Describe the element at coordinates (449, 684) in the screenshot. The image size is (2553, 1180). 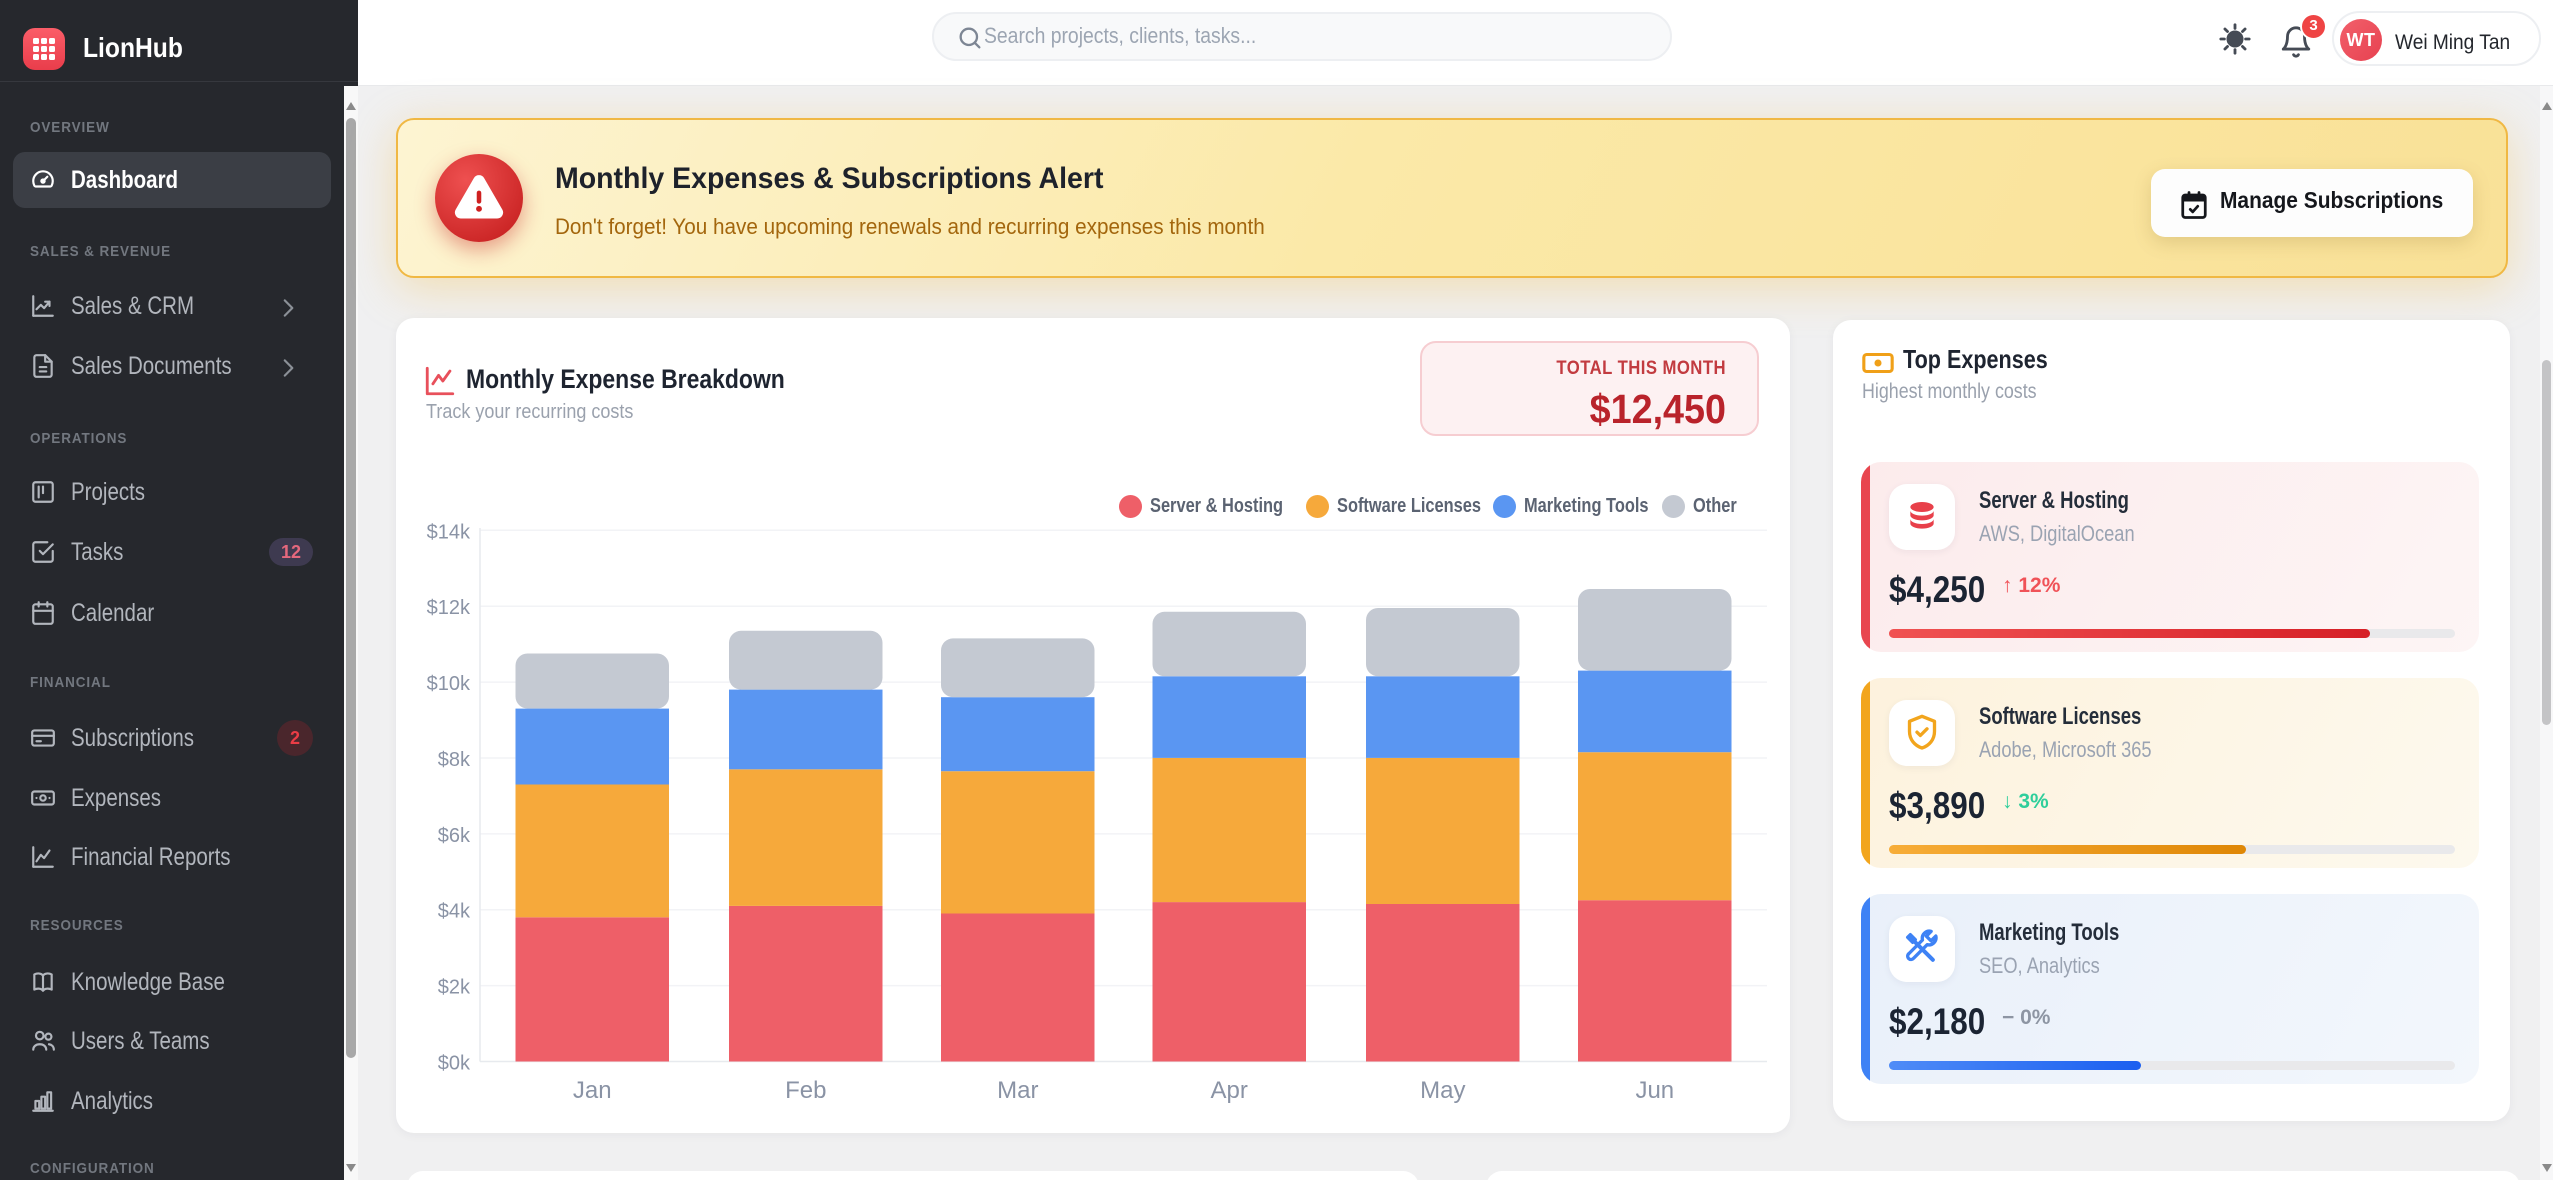
I see `svg-text: $10k` at that location.